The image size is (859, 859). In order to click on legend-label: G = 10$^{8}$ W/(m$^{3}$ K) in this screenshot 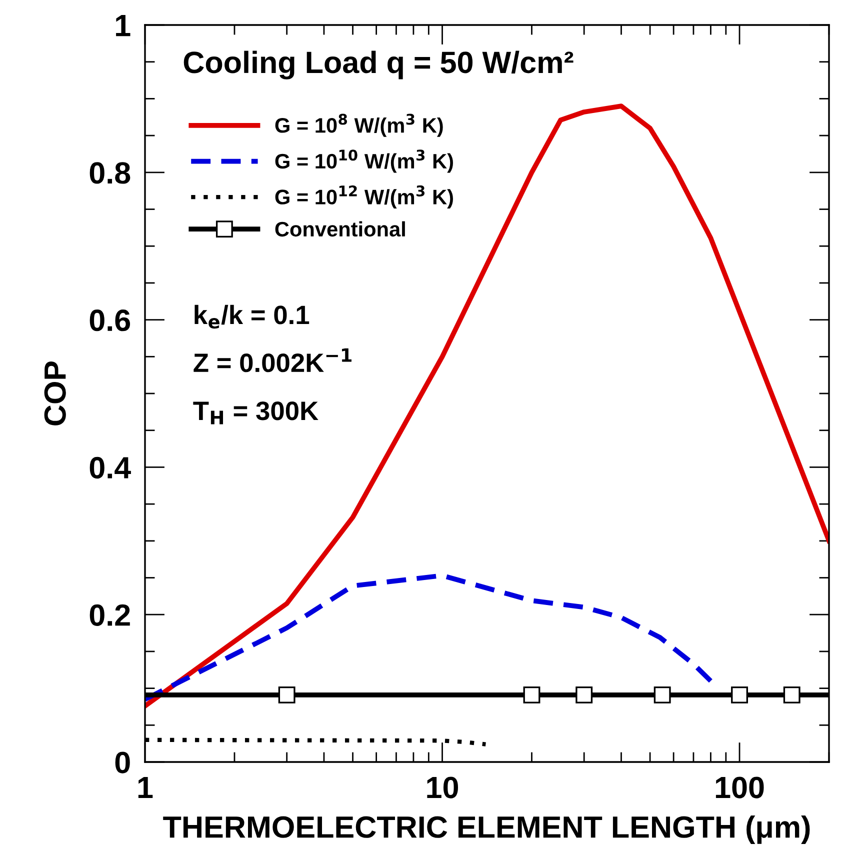, I will do `click(359, 125)`.